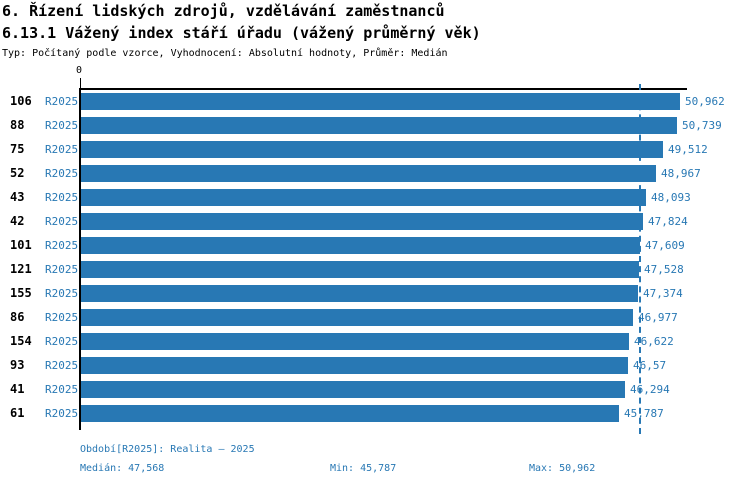 This screenshot has height=488, width=750. I want to click on chart-row: 121 R2025 47,528, so click(375, 270).